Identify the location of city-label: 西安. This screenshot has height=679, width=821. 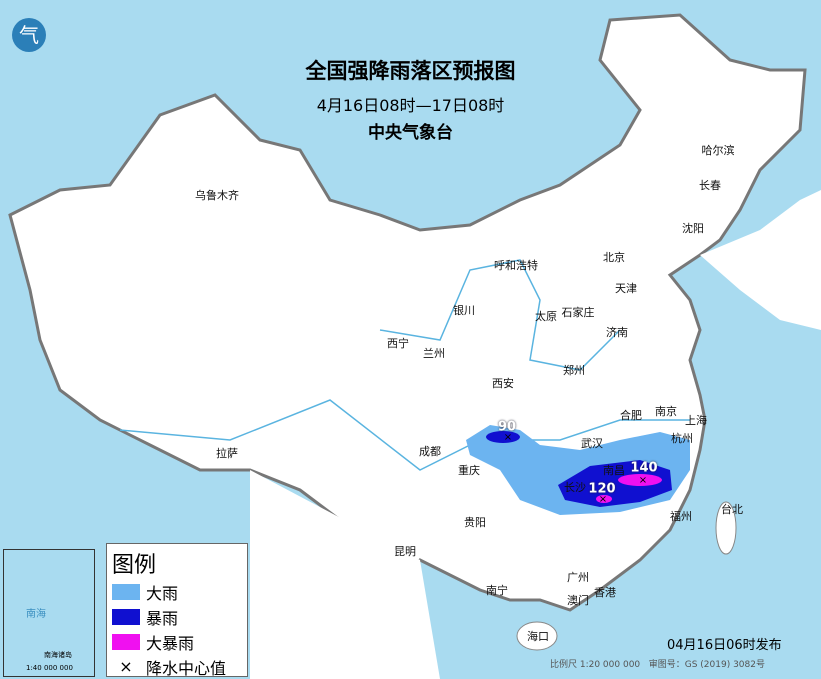
(503, 383).